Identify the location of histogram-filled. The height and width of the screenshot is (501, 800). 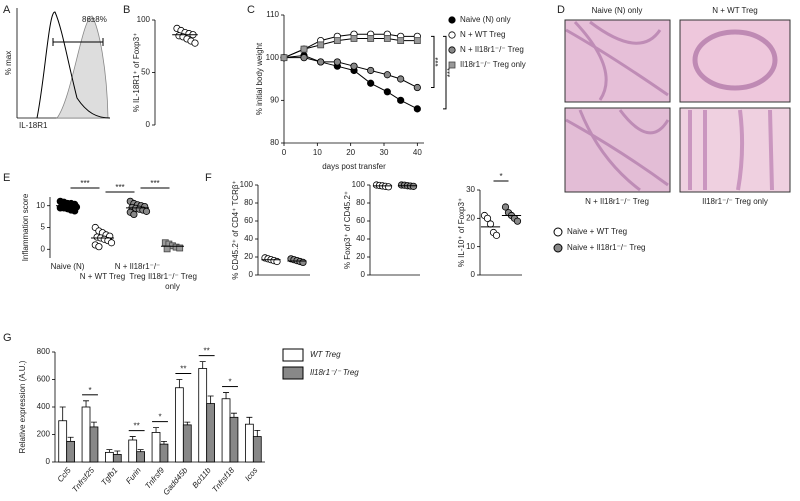
(82, 67).